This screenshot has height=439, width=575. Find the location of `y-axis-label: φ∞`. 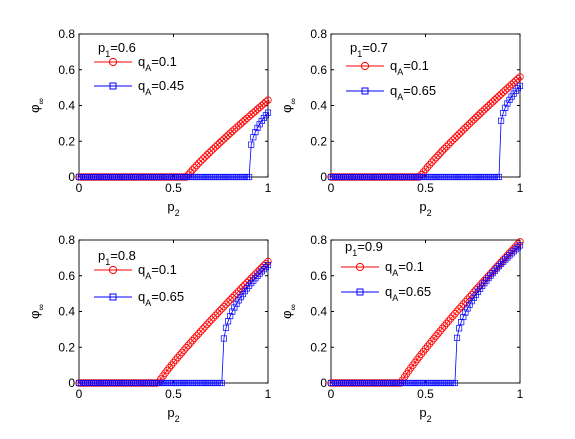

y-axis-label: φ∞ is located at coordinates (288, 105).